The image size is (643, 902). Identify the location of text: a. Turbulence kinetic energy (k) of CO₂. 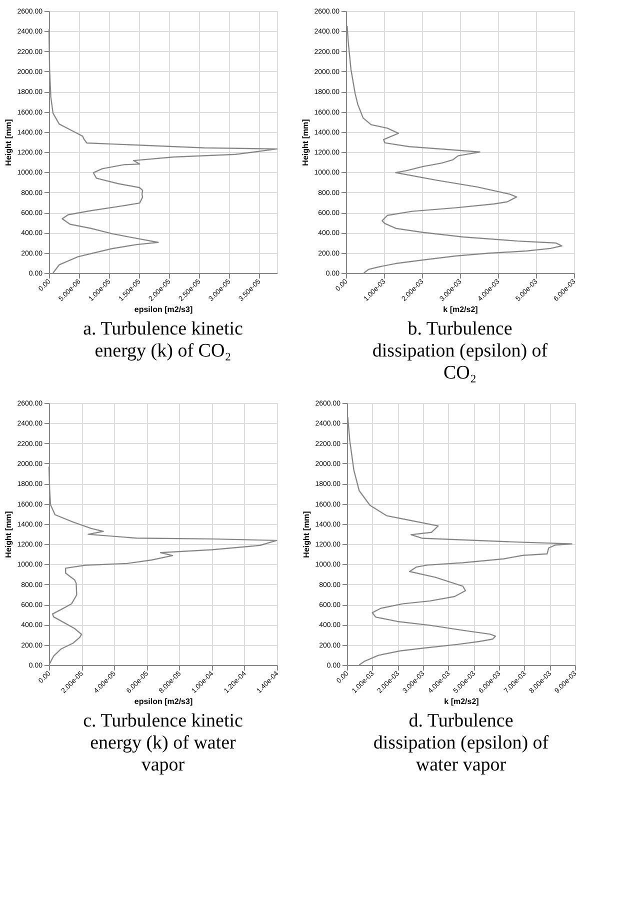
(163, 340).